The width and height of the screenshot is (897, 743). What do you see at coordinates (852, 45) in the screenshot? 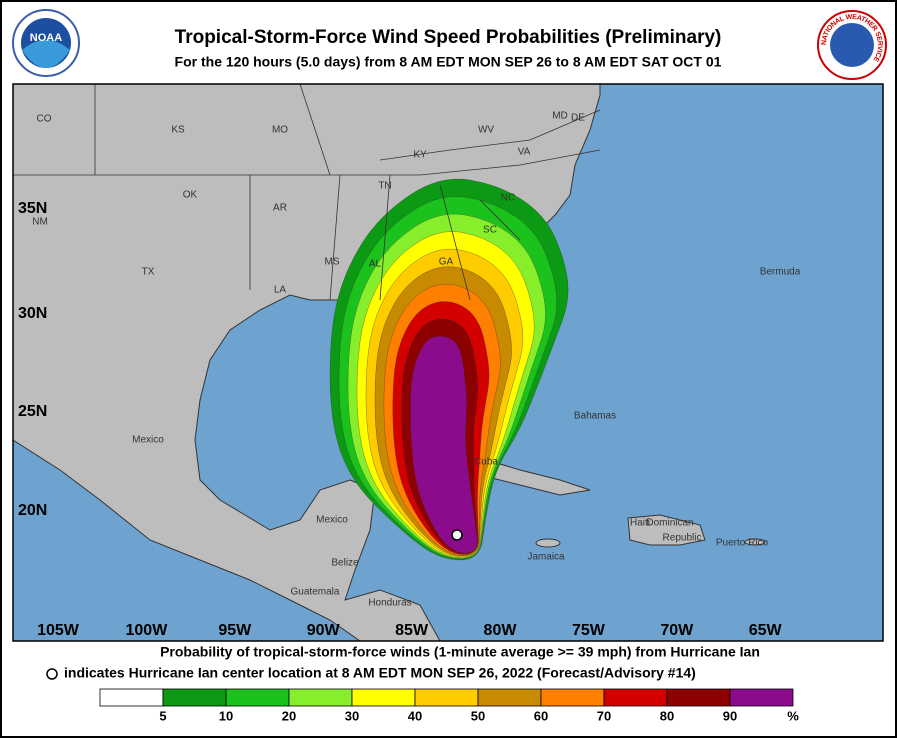
I see `nws-logo: NATIONAL WEATHER SERVICE` at bounding box center [852, 45].